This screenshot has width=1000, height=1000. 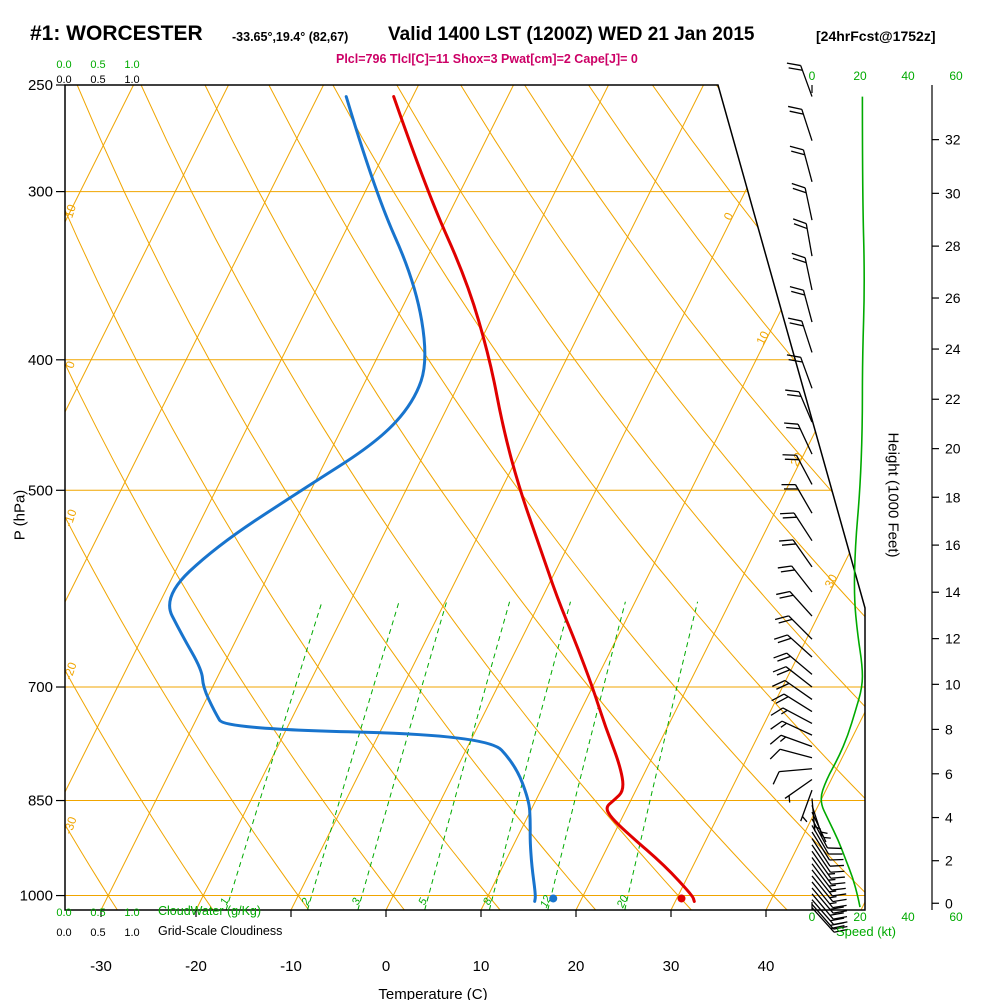 I want to click on svg-text: 2, so click(x=306, y=902).